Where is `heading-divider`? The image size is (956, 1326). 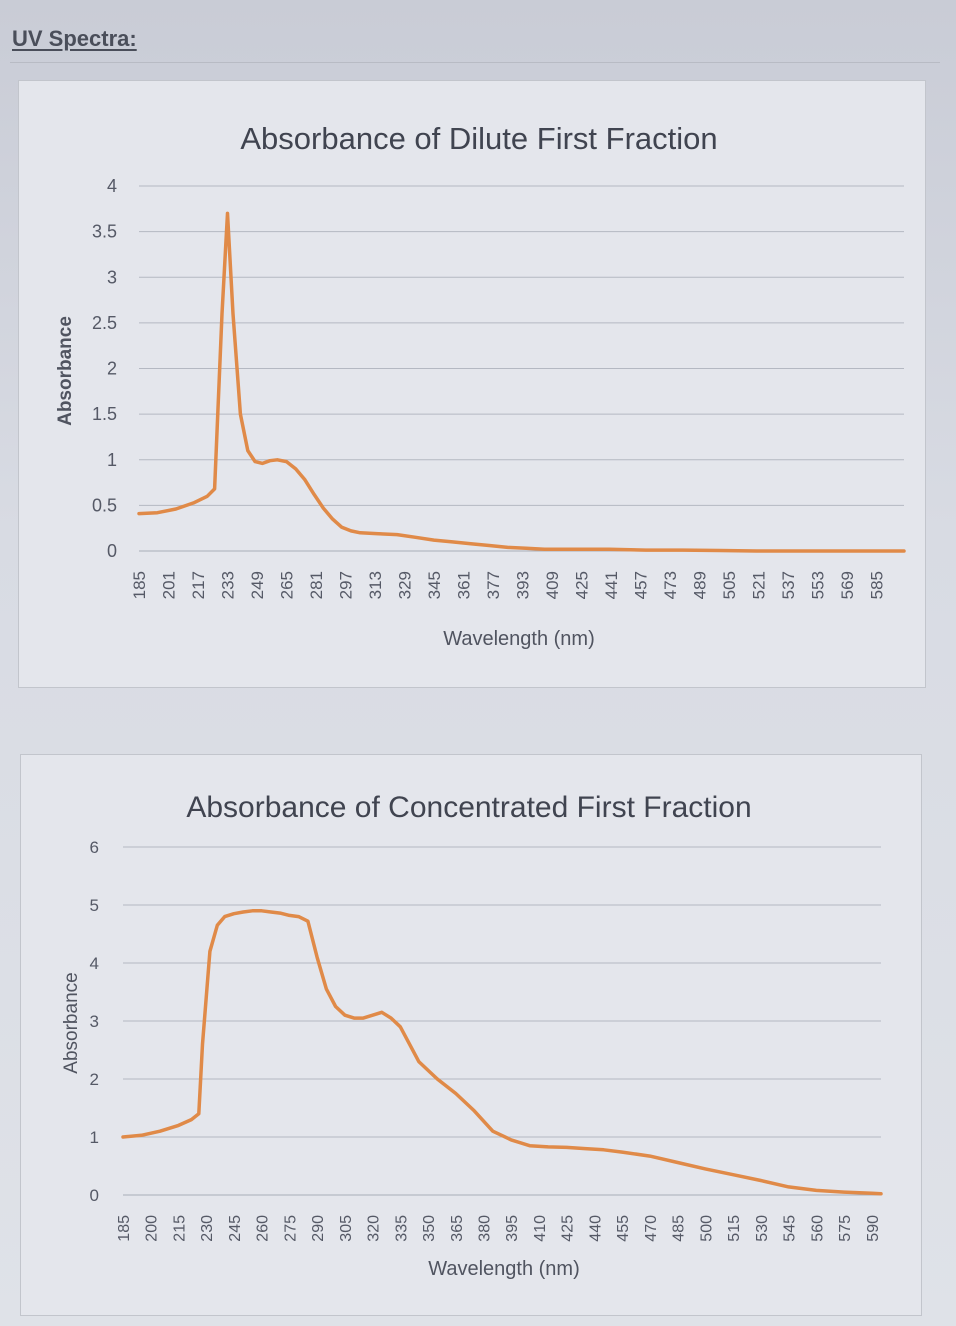 heading-divider is located at coordinates (475, 62).